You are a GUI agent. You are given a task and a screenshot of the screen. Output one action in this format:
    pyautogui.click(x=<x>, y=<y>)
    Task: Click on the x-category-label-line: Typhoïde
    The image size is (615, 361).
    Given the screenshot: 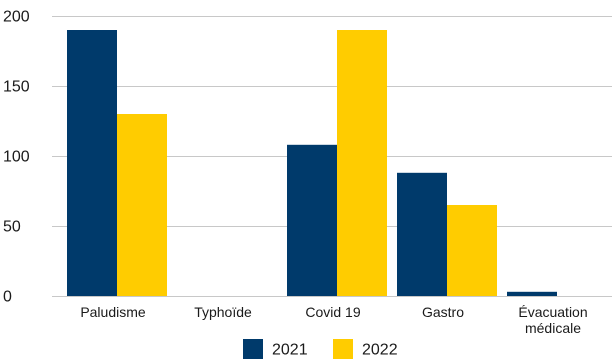 What is the action you would take?
    pyautogui.click(x=223, y=312)
    